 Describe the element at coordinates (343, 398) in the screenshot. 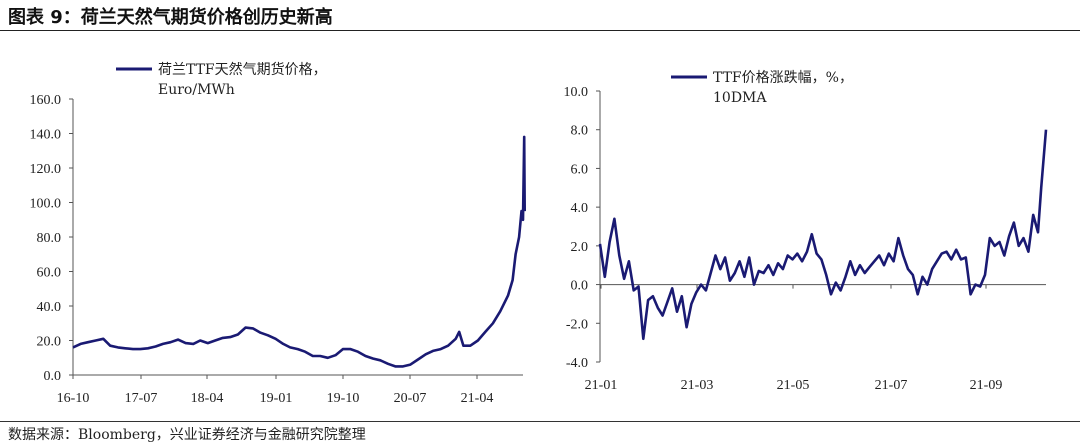

I see `x-tick-label: 19-10` at that location.